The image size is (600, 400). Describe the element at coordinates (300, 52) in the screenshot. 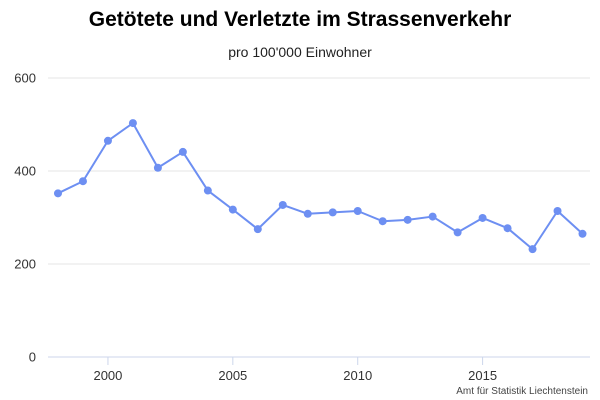

I see `chart-subtitle: pro 100'000 Einwohner` at that location.